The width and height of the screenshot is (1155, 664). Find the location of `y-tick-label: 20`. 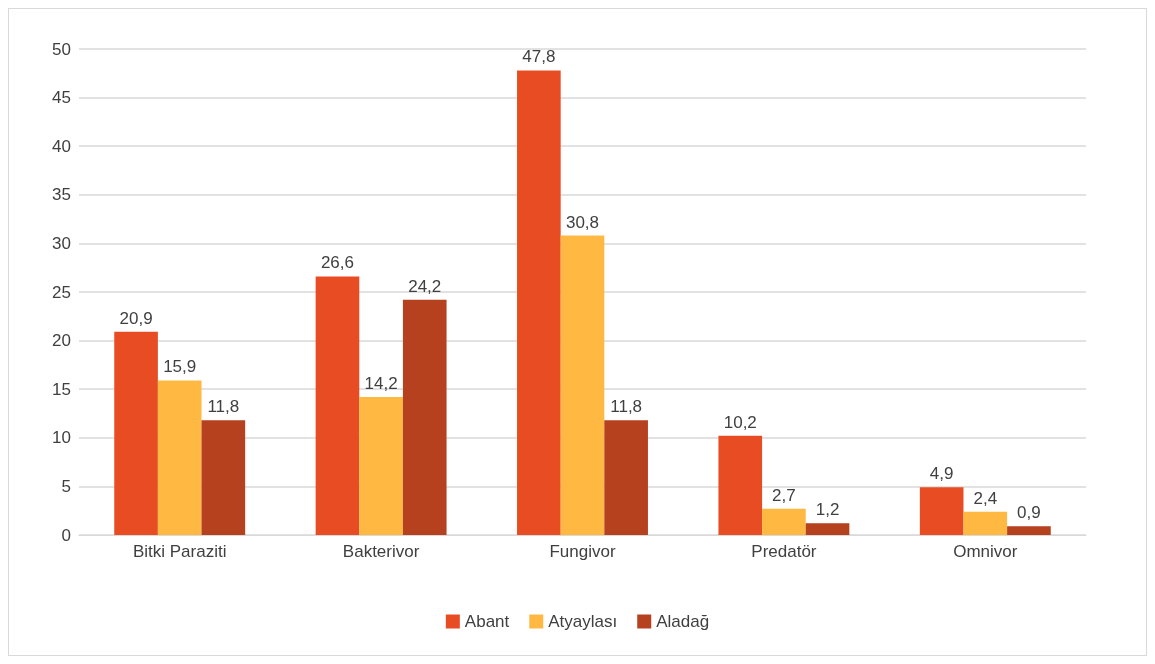

y-tick-label: 20 is located at coordinates (61, 341).